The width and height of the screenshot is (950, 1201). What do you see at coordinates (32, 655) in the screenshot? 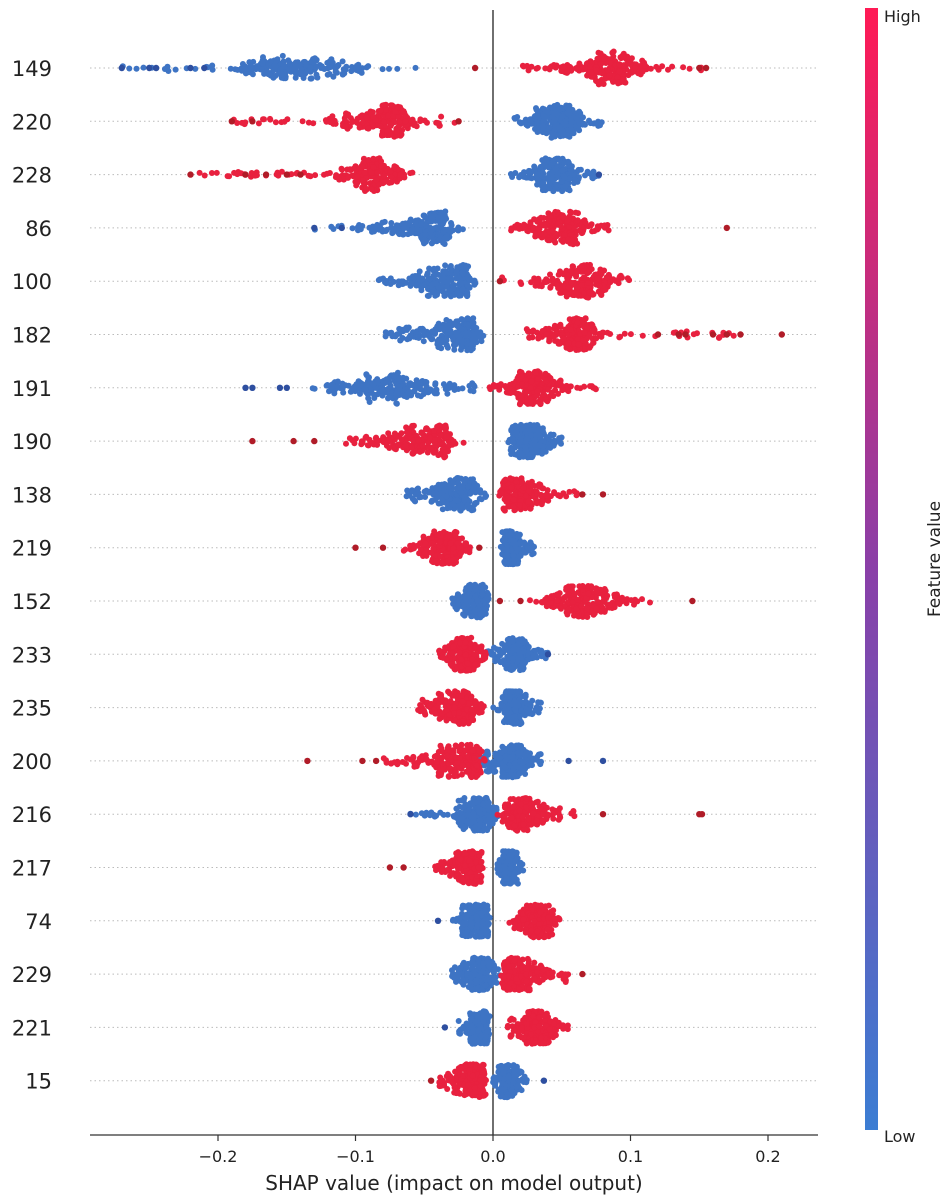
I see `feature-label: 233` at bounding box center [32, 655].